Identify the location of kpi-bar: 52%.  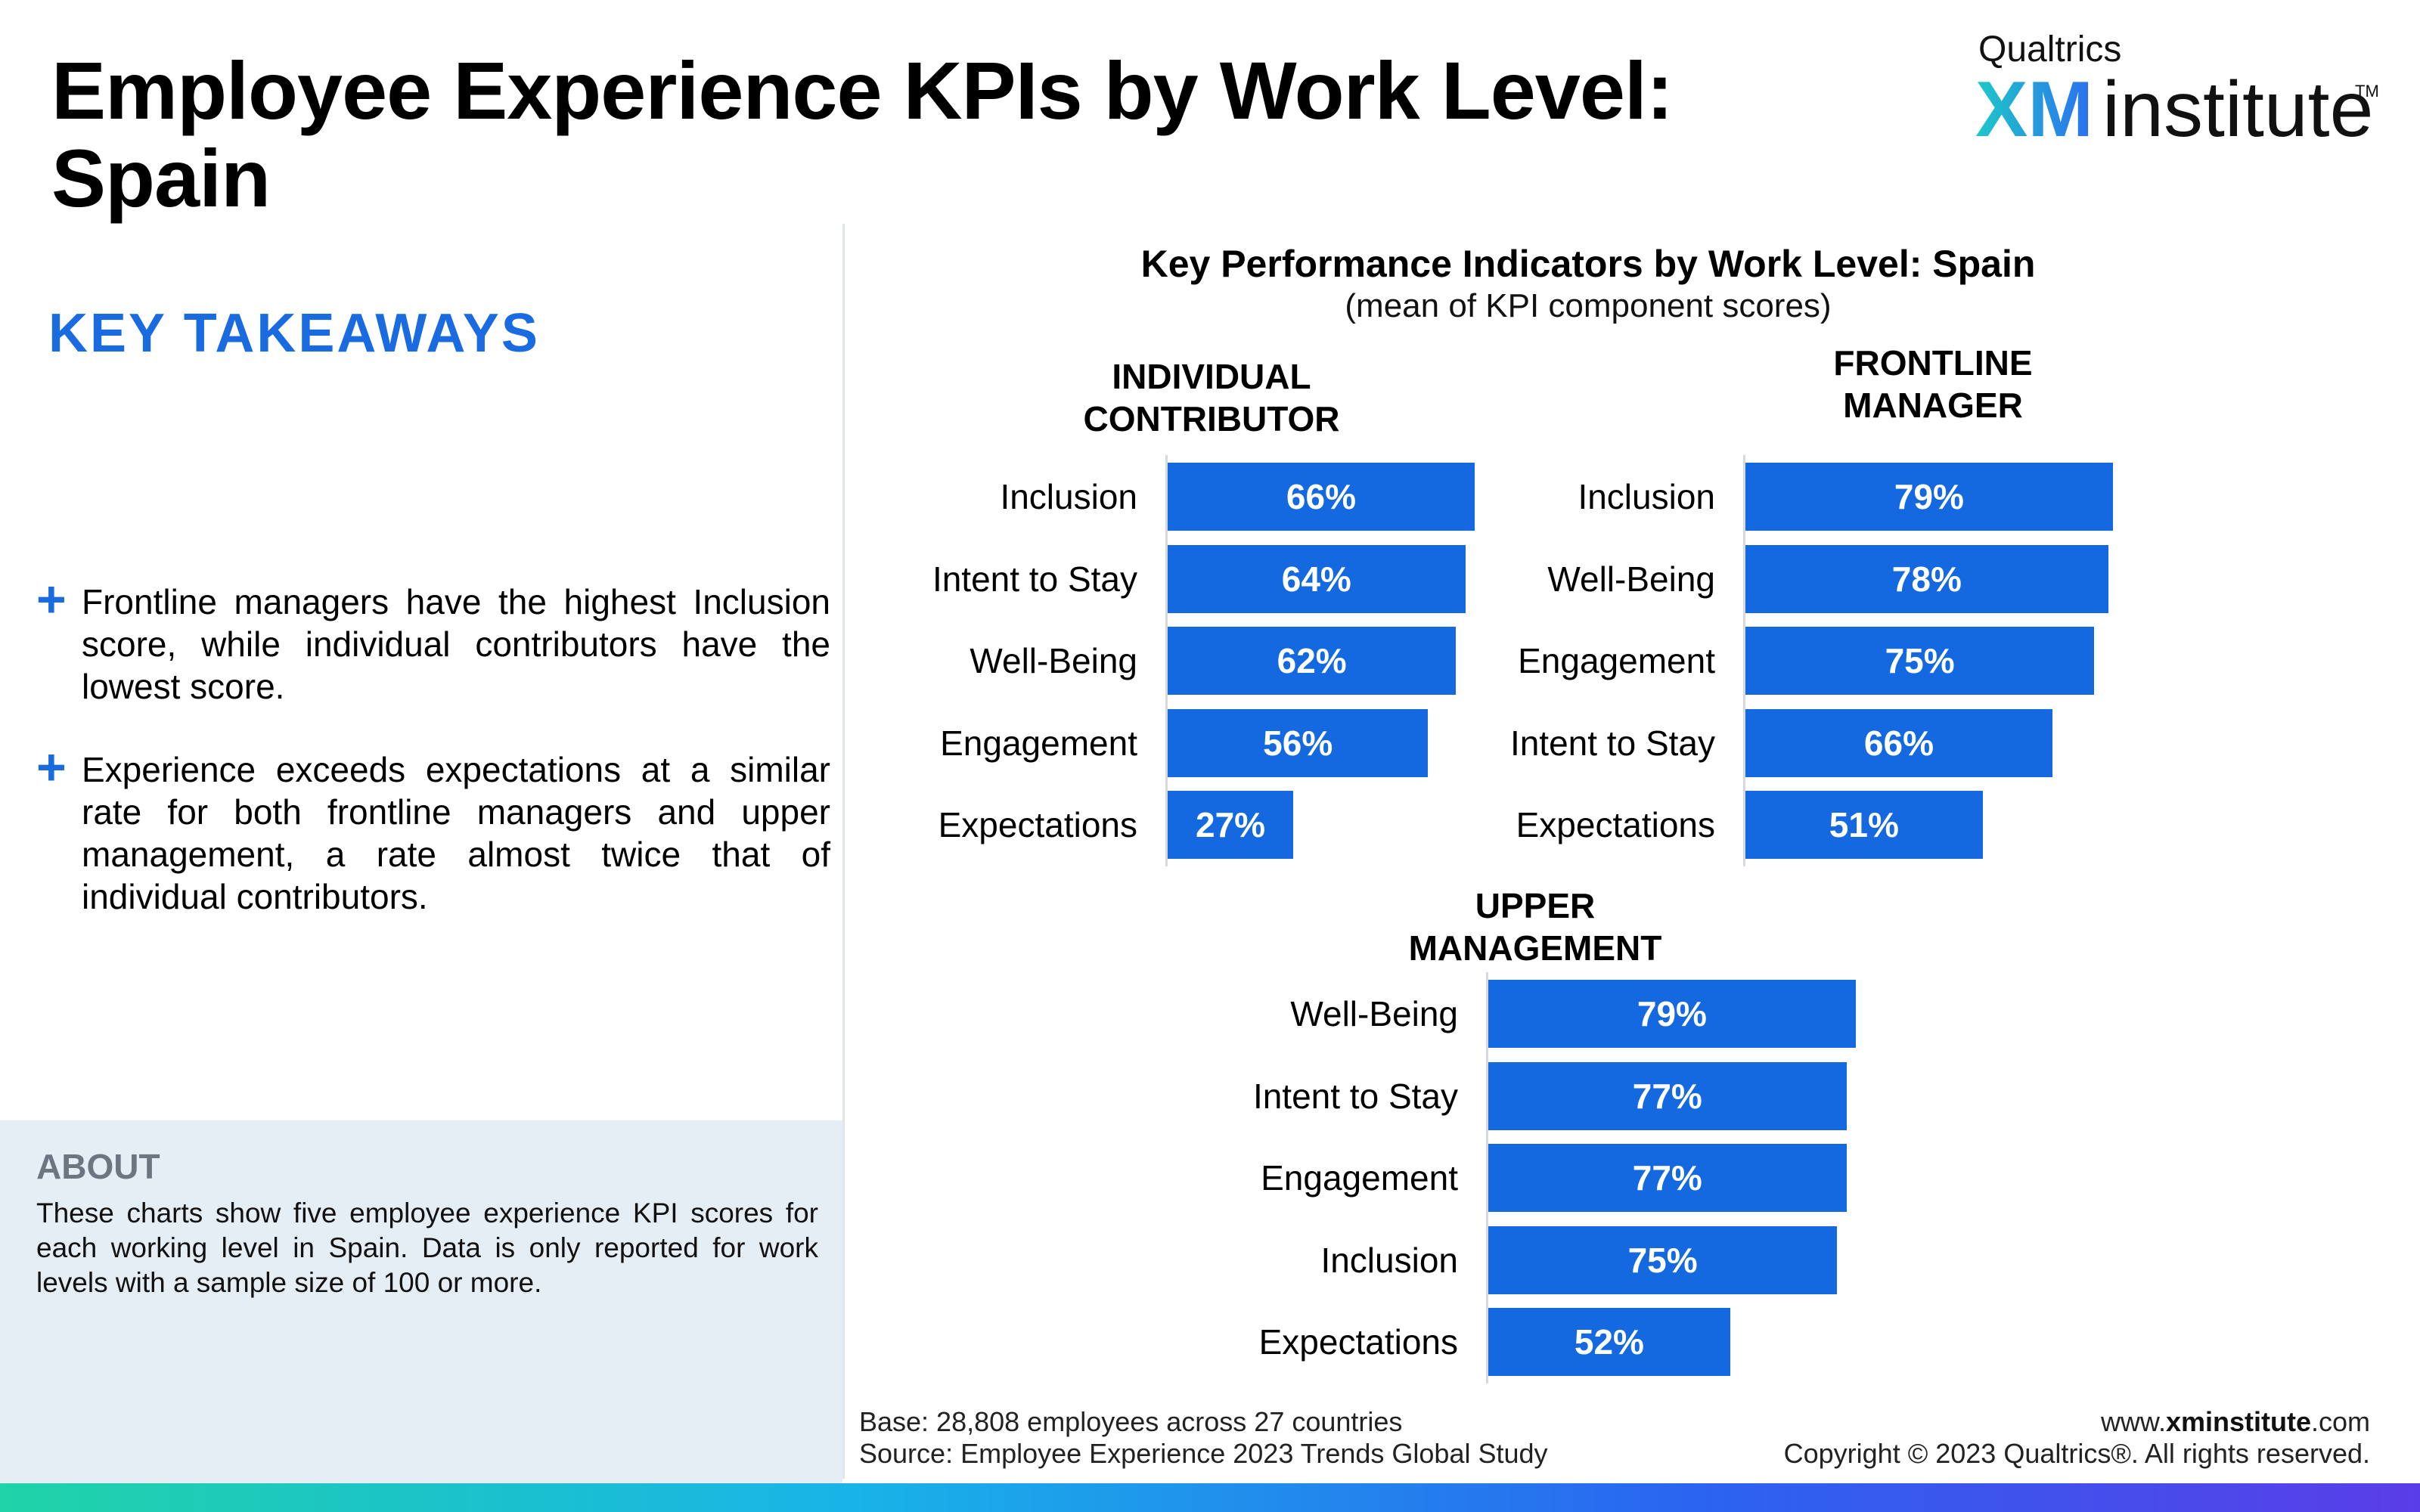
(1609, 1342).